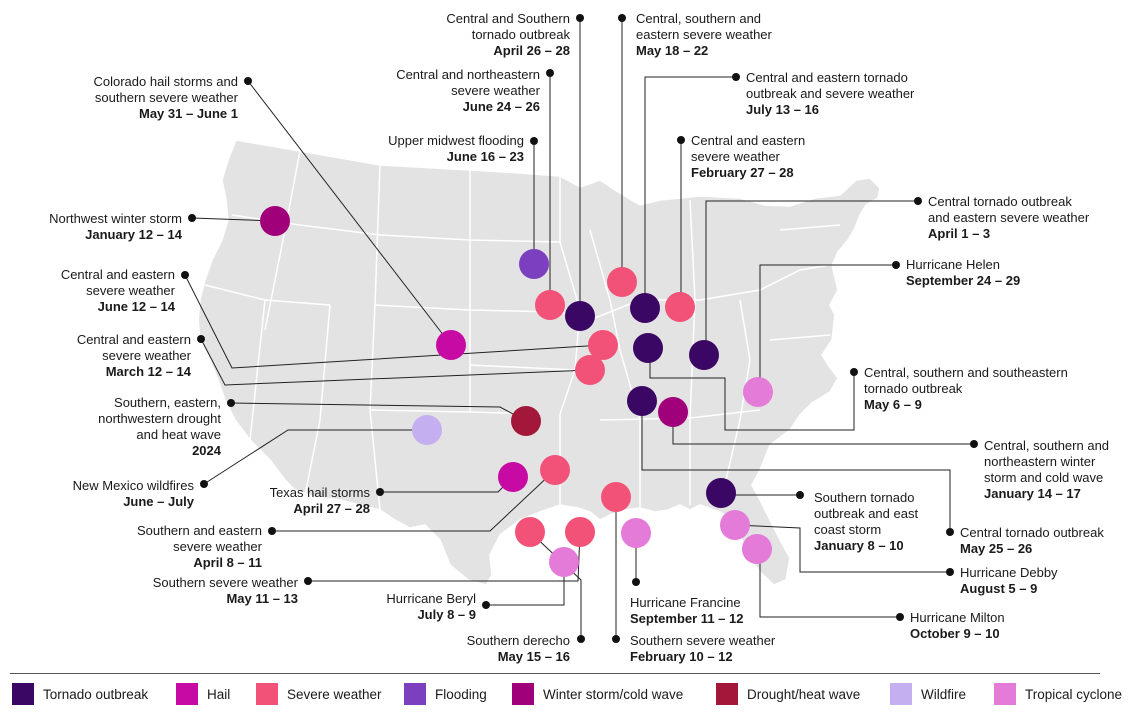  I want to click on legend-item-winter: Winter storm/cold wave, so click(597, 694).